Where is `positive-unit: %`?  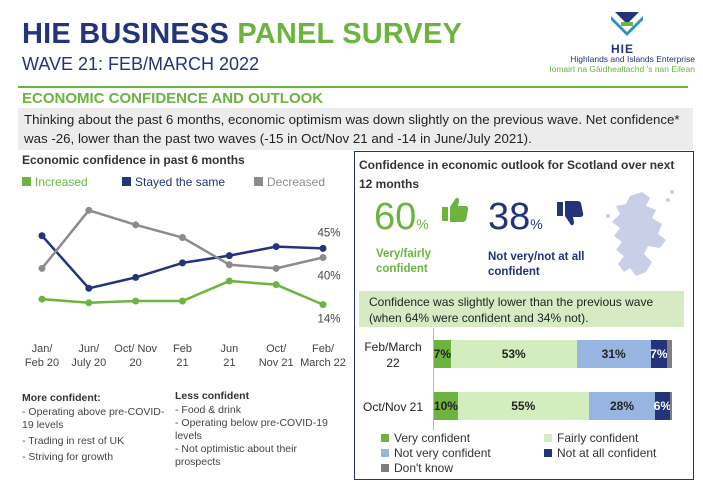
positive-unit: % is located at coordinates (422, 224).